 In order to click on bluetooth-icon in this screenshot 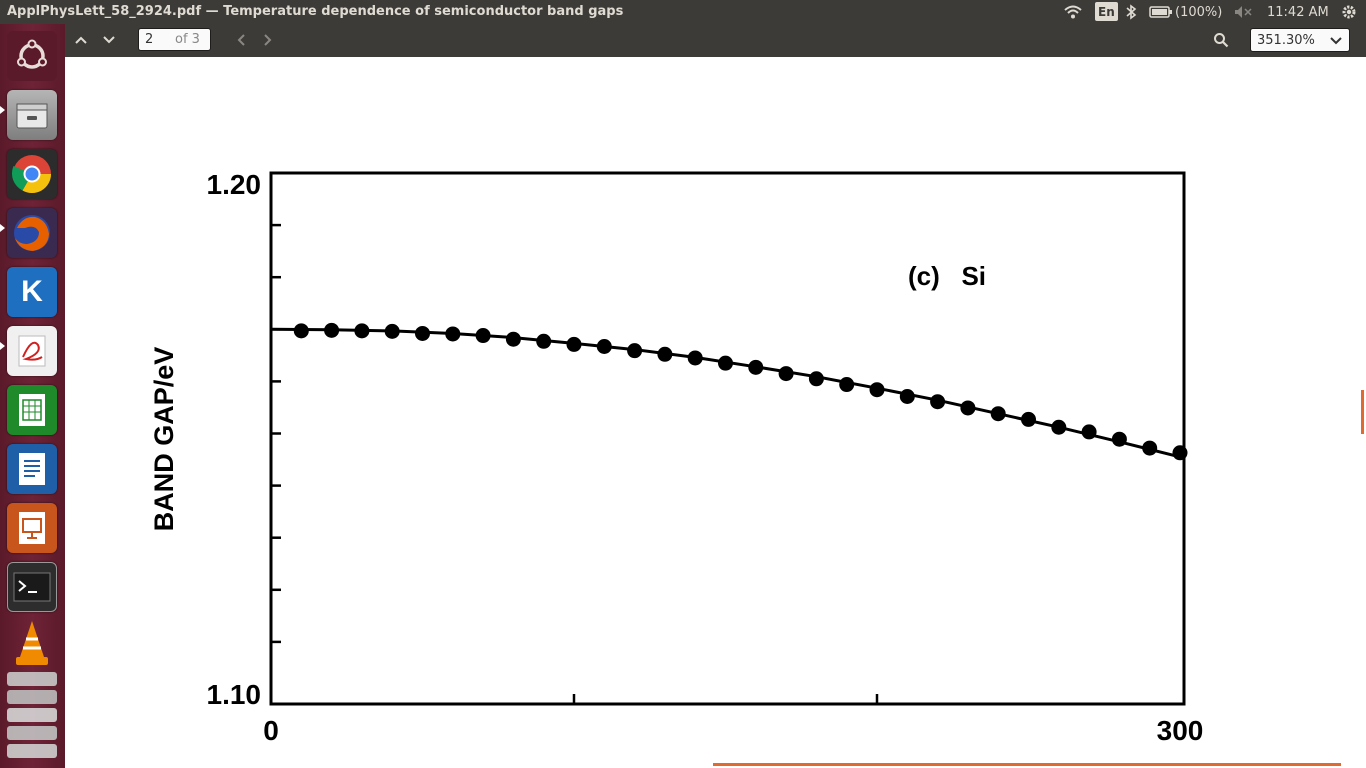, I will do `click(1131, 12)`.